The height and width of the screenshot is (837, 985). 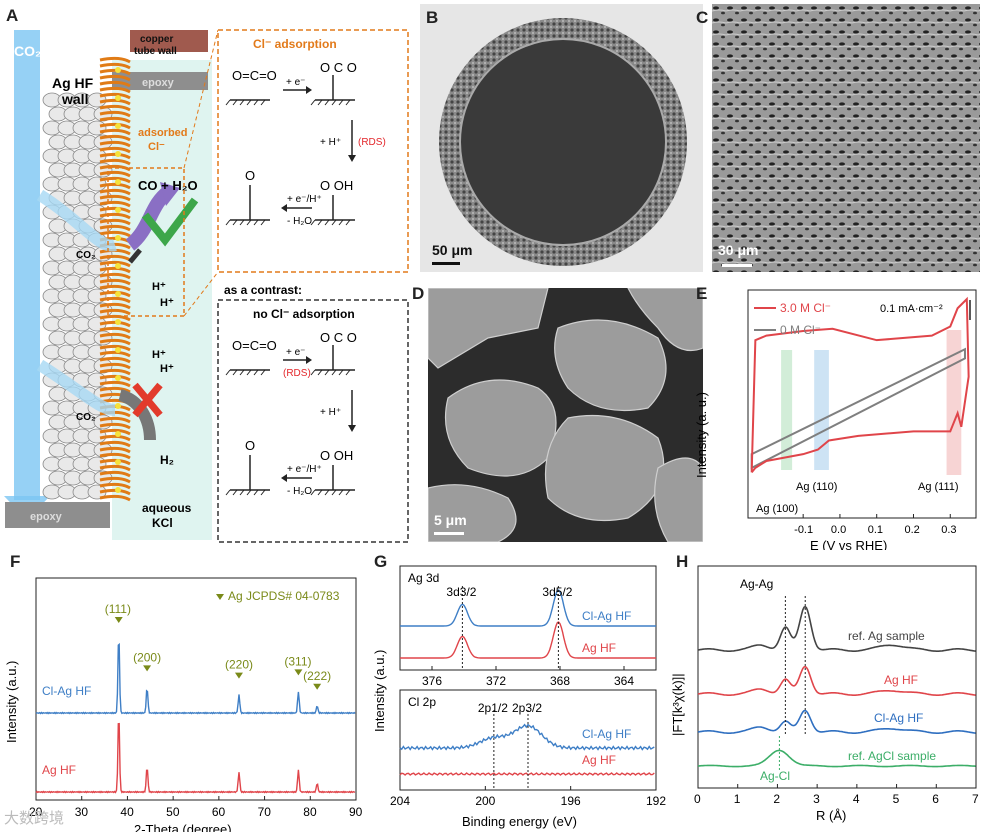 I want to click on panel-f-label: F, so click(x=15, y=561).